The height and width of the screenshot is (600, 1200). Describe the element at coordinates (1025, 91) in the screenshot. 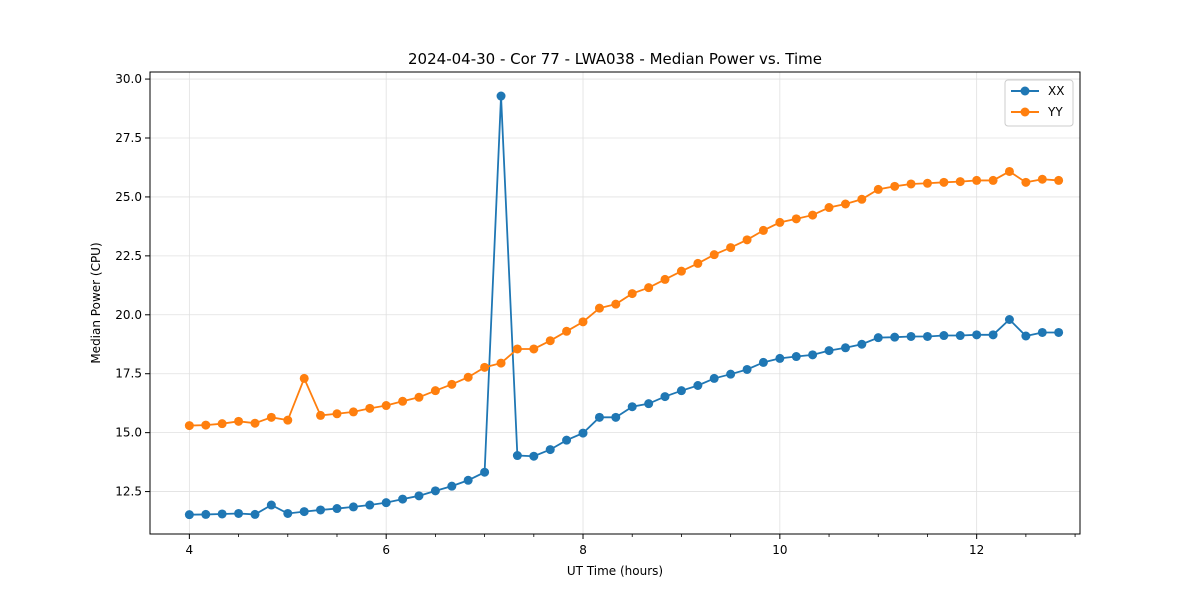

I see `legend-xx-marker` at that location.